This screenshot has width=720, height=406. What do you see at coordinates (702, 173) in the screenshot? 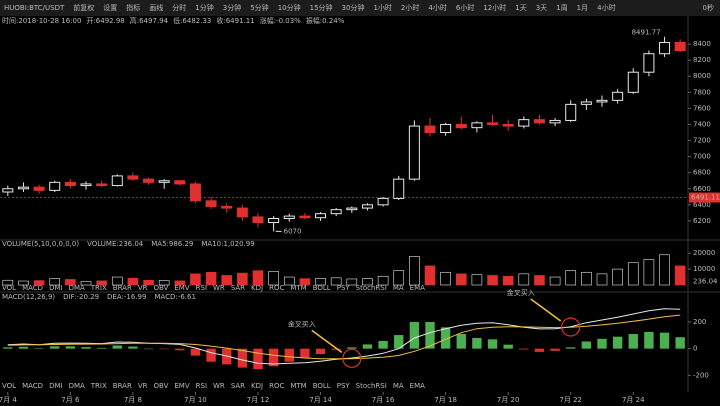
I see `y-tick-label: 6800` at bounding box center [702, 173].